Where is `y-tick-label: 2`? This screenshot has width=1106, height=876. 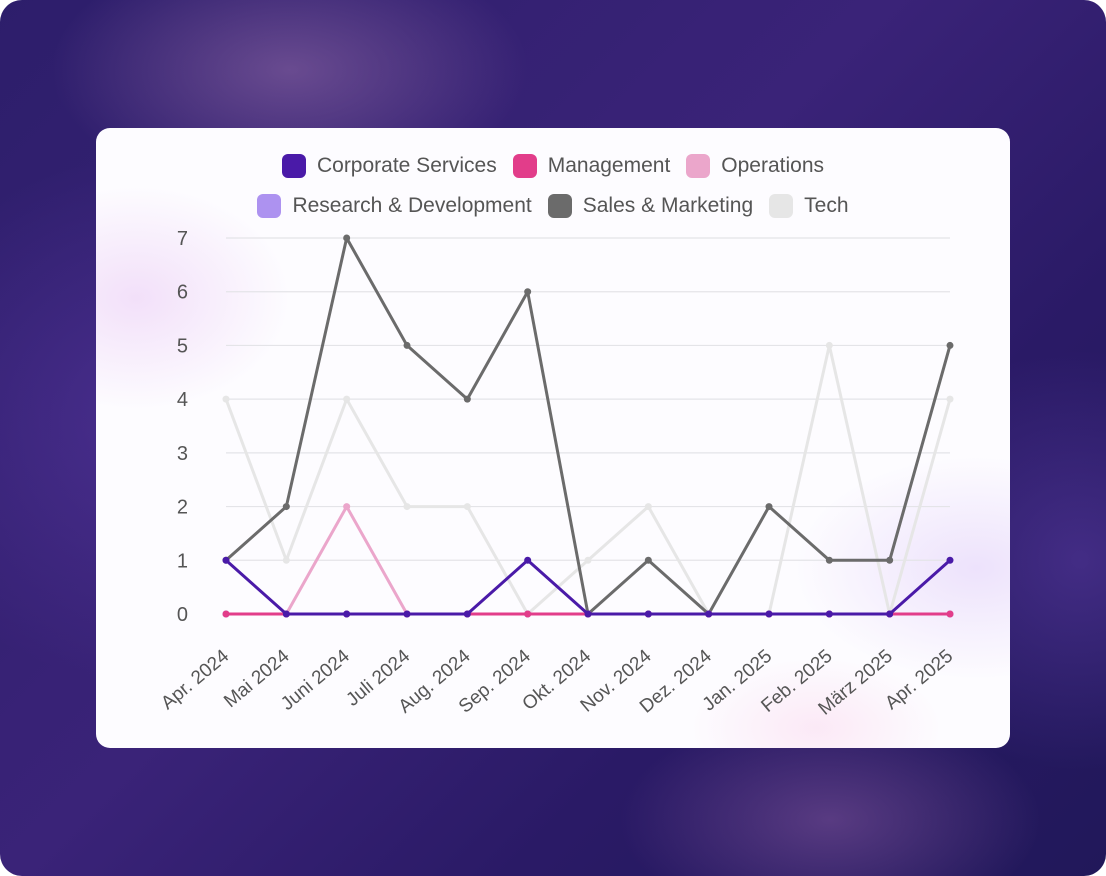 y-tick-label: 2 is located at coordinates (182, 508).